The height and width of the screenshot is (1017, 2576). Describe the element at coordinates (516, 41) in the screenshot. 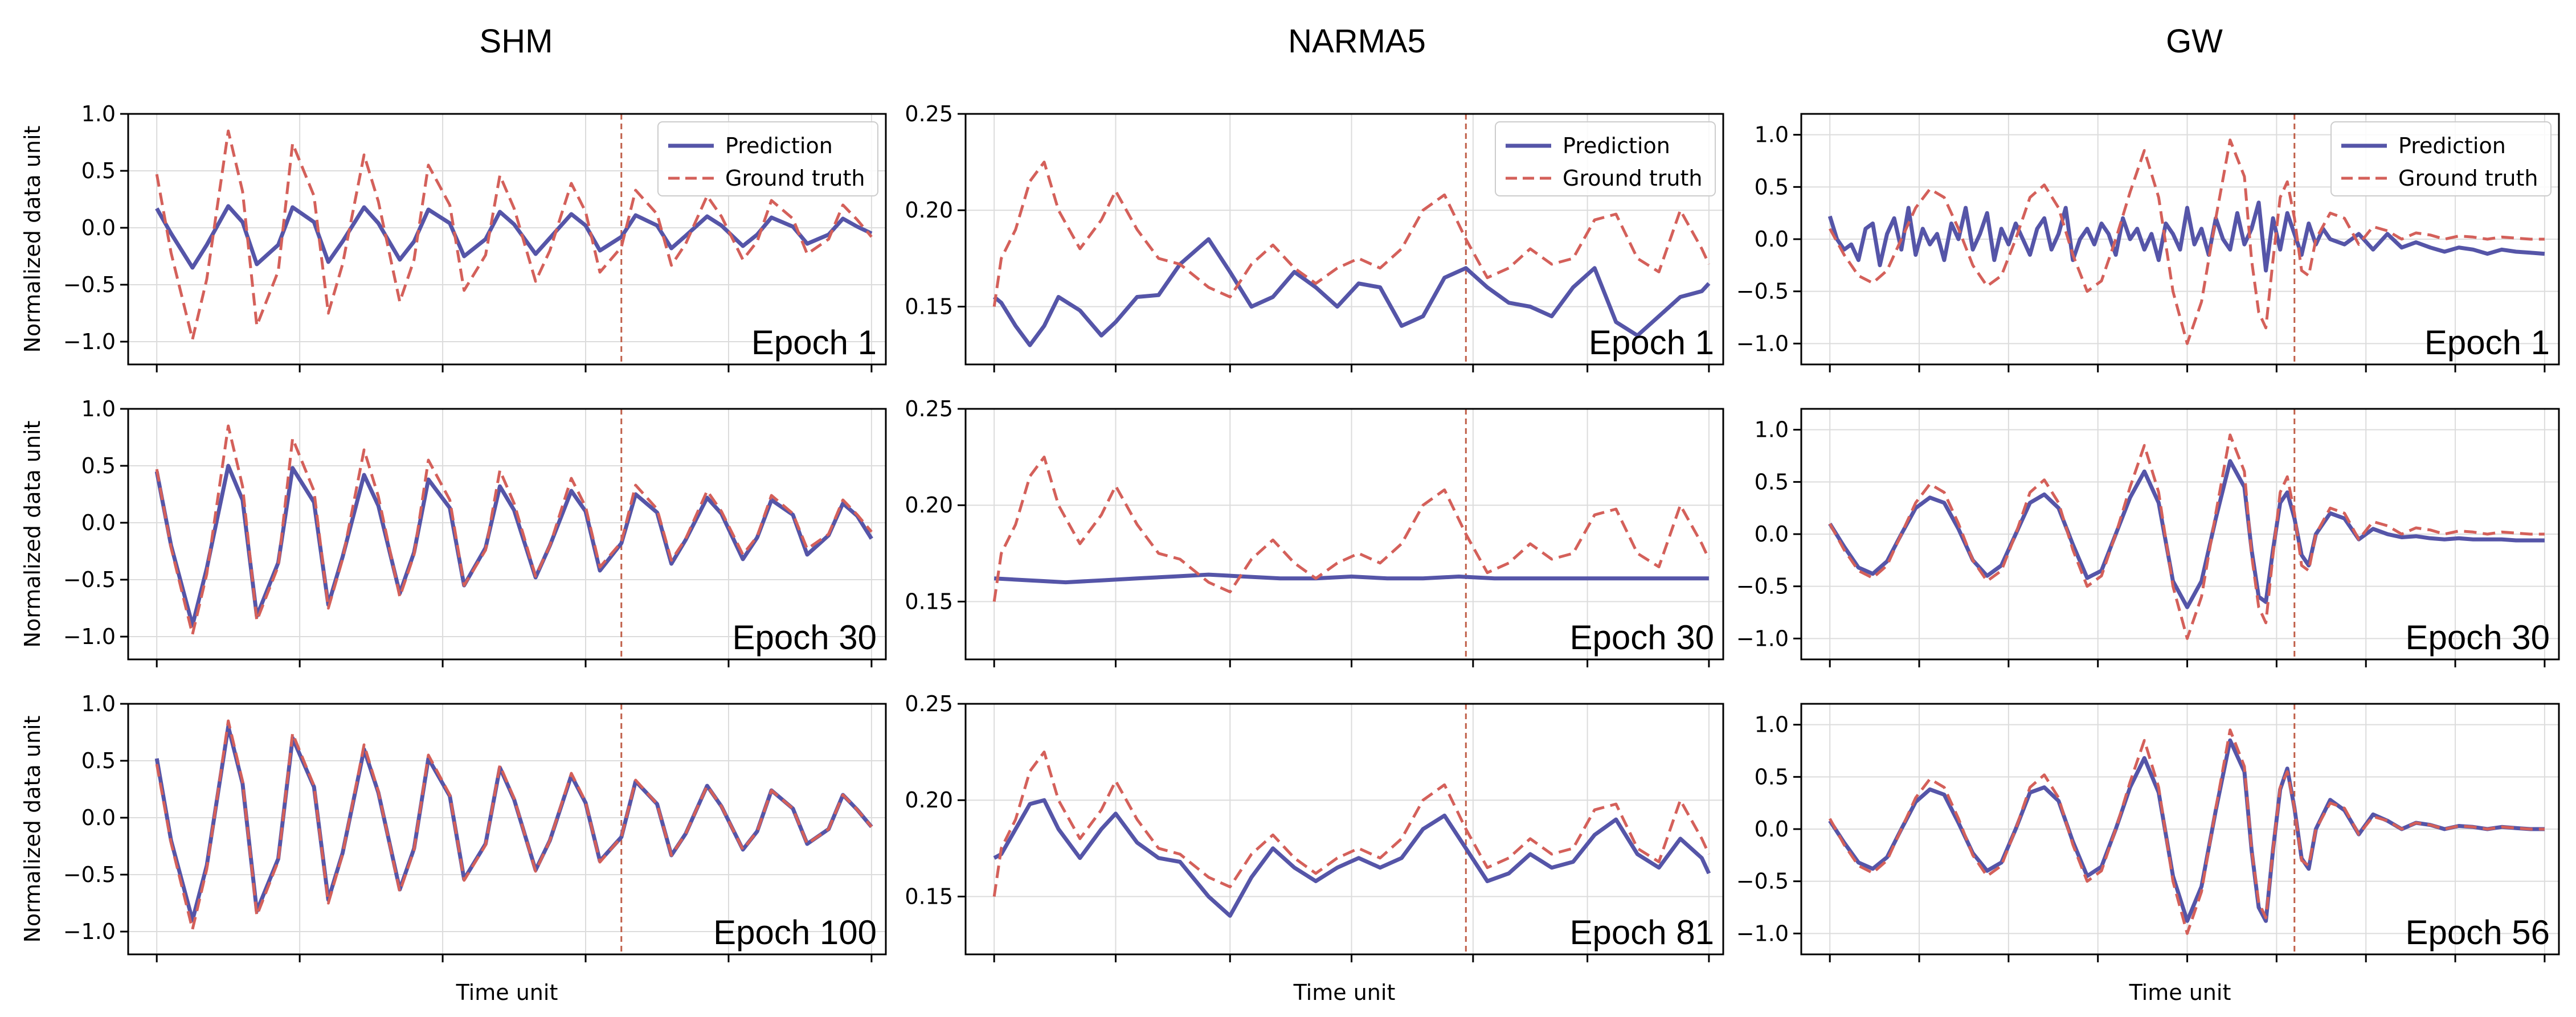

I see `column-title-shm: SHM` at that location.